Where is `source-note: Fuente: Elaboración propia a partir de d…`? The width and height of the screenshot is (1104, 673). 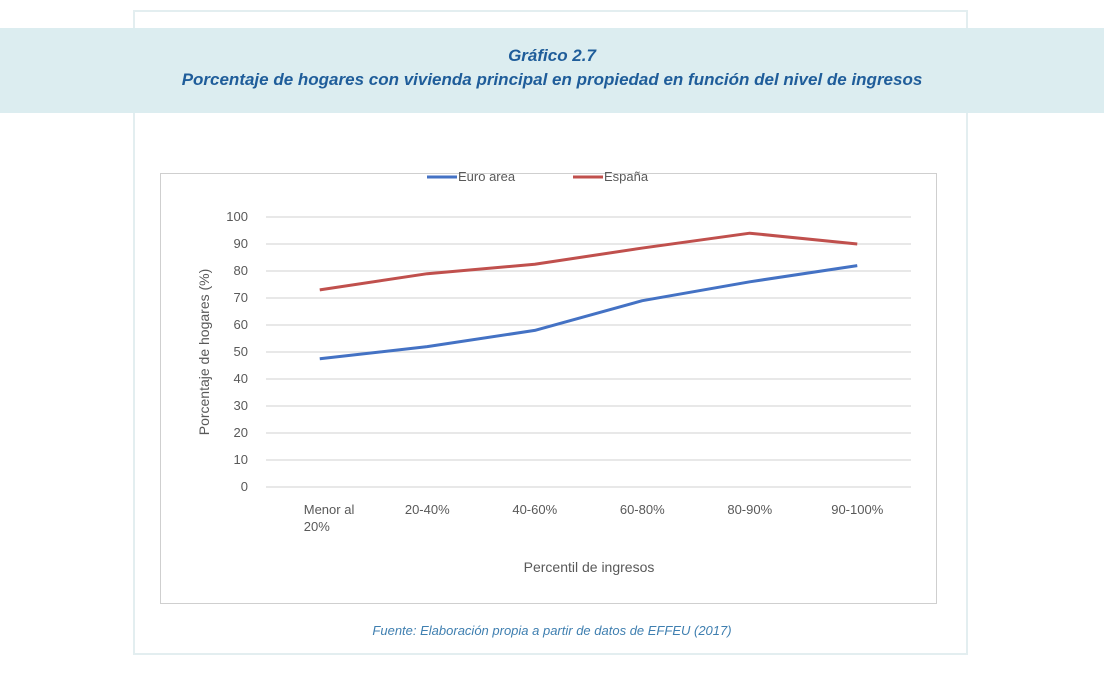 source-note: Fuente: Elaboración propia a partir de d… is located at coordinates (552, 630).